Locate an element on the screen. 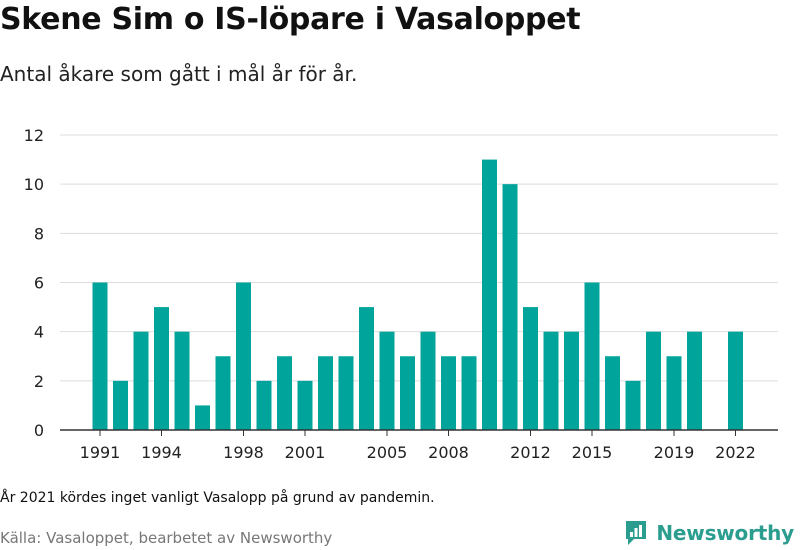  y-axis-tick-labels: 0 2 4 6 8 10 12 is located at coordinates (34, 283).